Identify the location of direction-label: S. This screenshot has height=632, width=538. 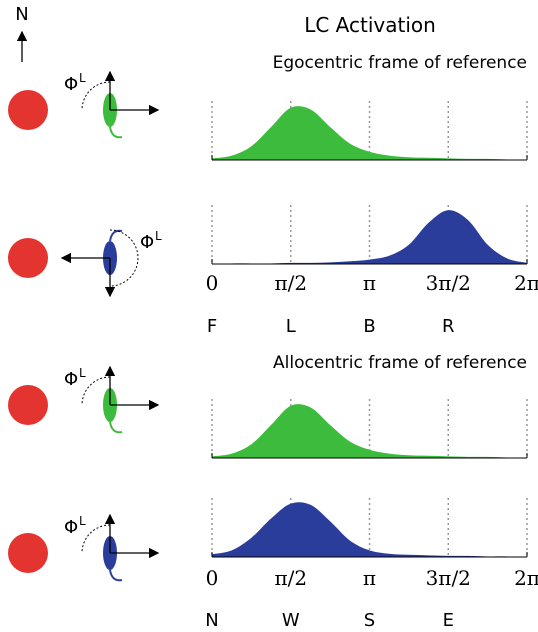
(369, 620).